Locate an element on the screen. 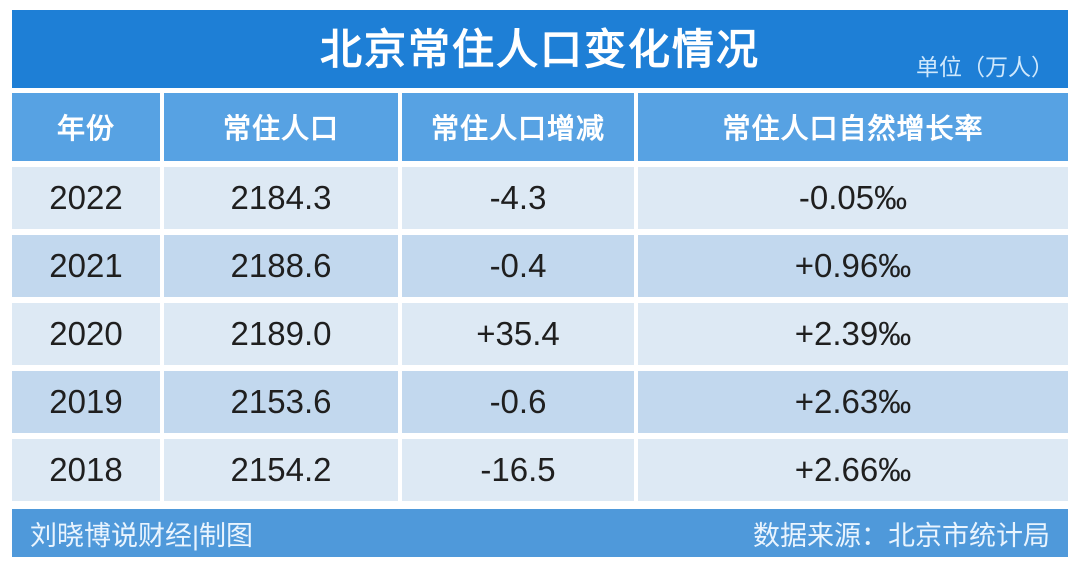  cell-year: 2018 is located at coordinates (86, 470).